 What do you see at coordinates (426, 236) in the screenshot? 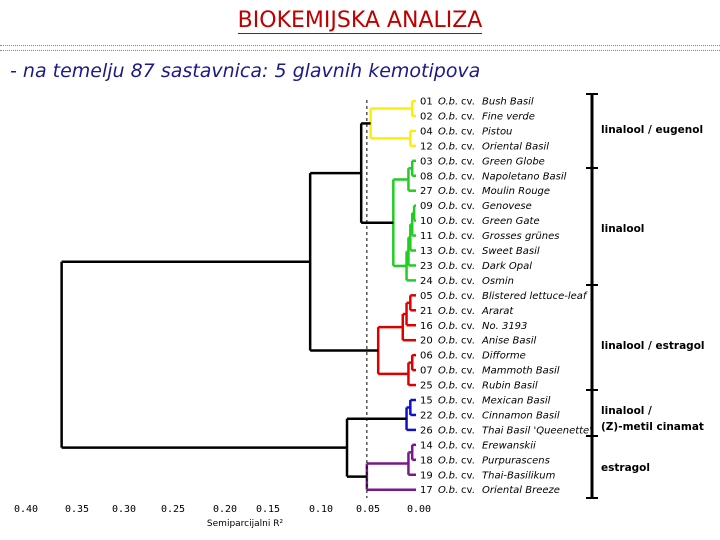
I see `leaf-number: 11` at bounding box center [426, 236].